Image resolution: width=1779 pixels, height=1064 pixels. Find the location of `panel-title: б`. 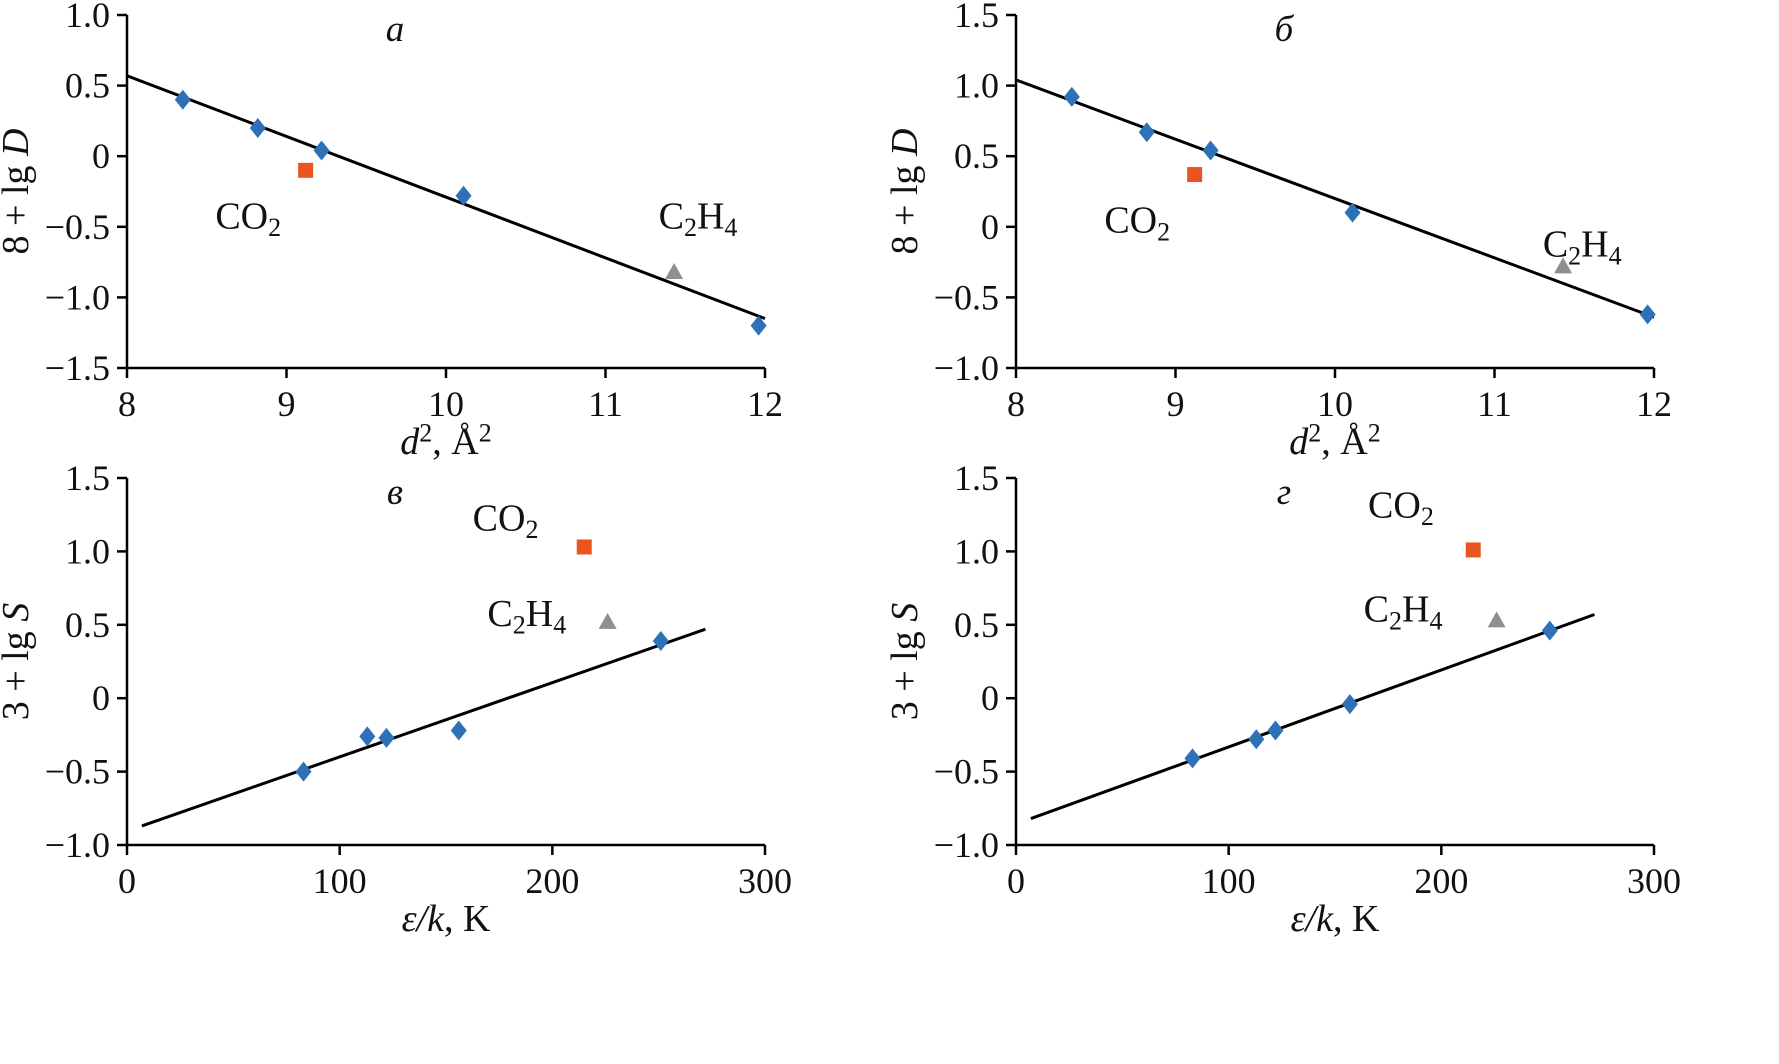

panel-title: б is located at coordinates (1285, 29).